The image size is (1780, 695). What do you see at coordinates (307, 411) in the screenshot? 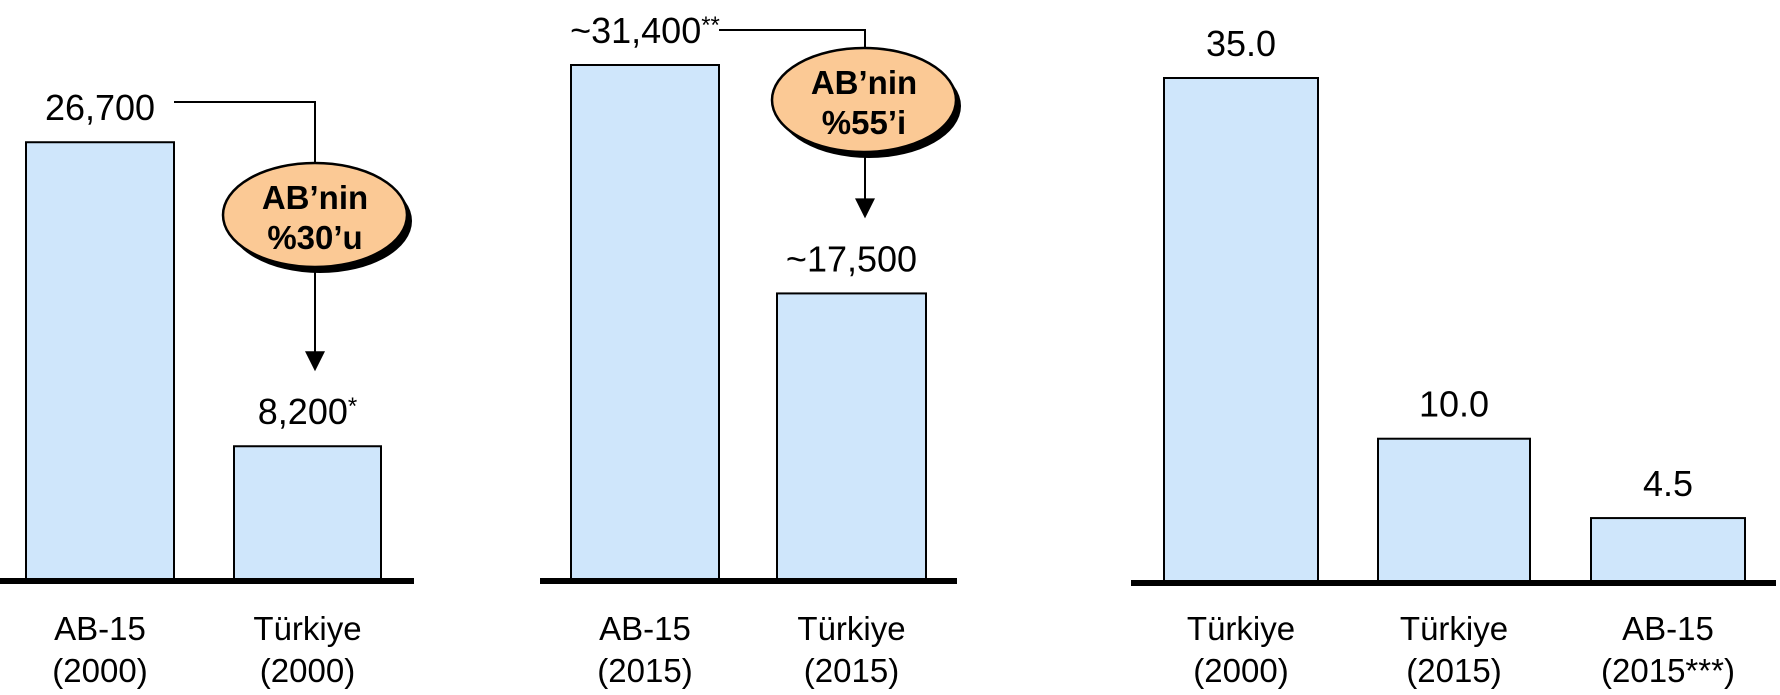
I see `value-label: 8,200*` at bounding box center [307, 411].